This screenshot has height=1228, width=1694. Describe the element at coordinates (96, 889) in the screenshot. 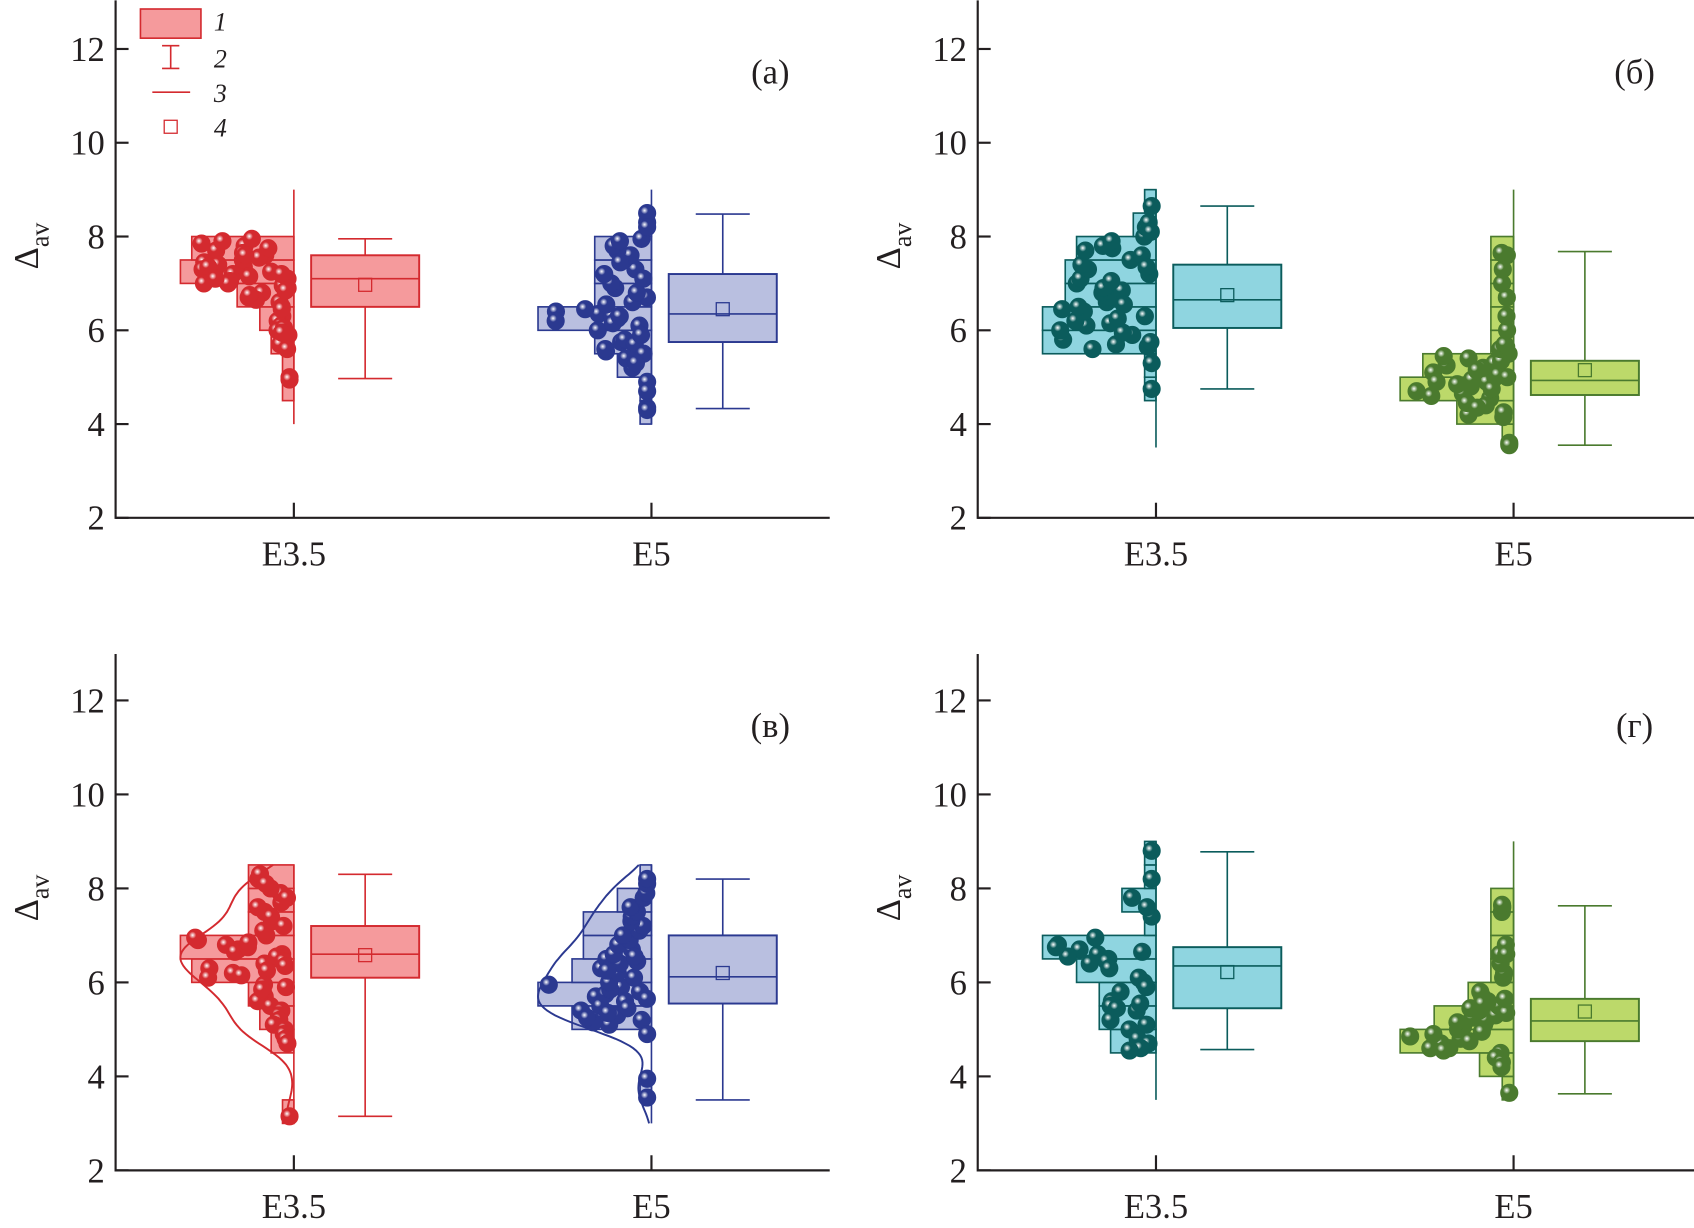

I see `y-tick-label: 8` at that location.